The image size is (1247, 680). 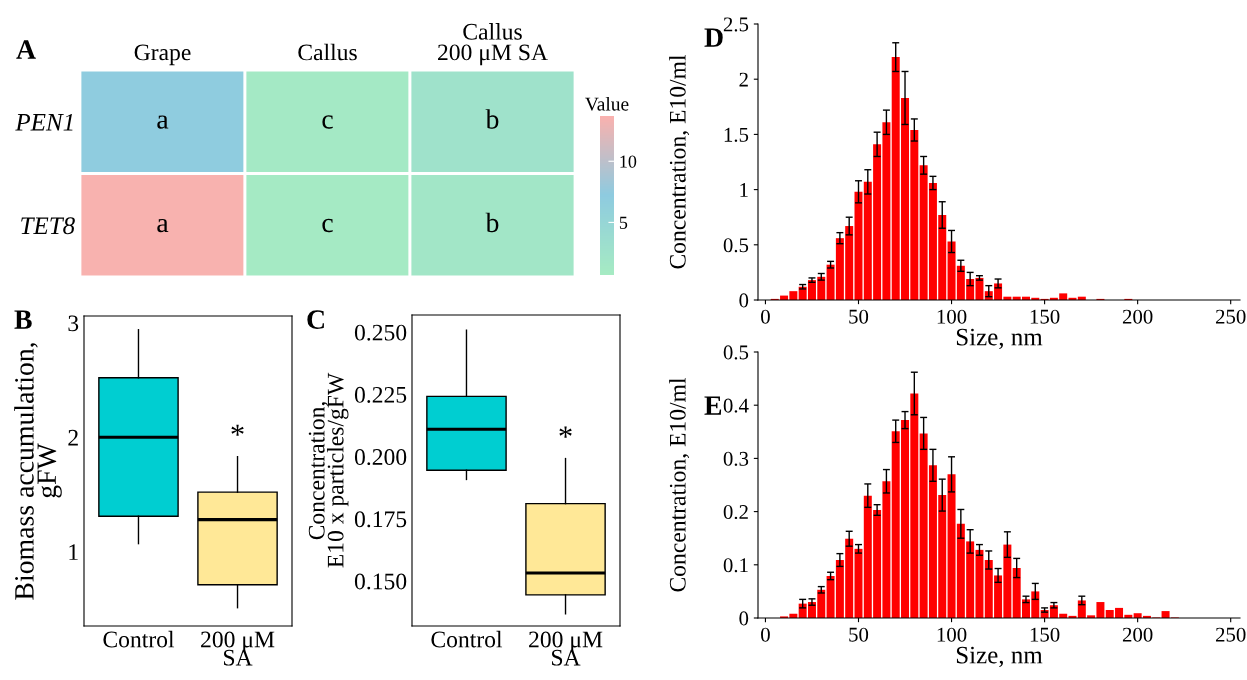 What do you see at coordinates (380, 332) in the screenshot?
I see `y-tick-label: 0.250` at bounding box center [380, 332].